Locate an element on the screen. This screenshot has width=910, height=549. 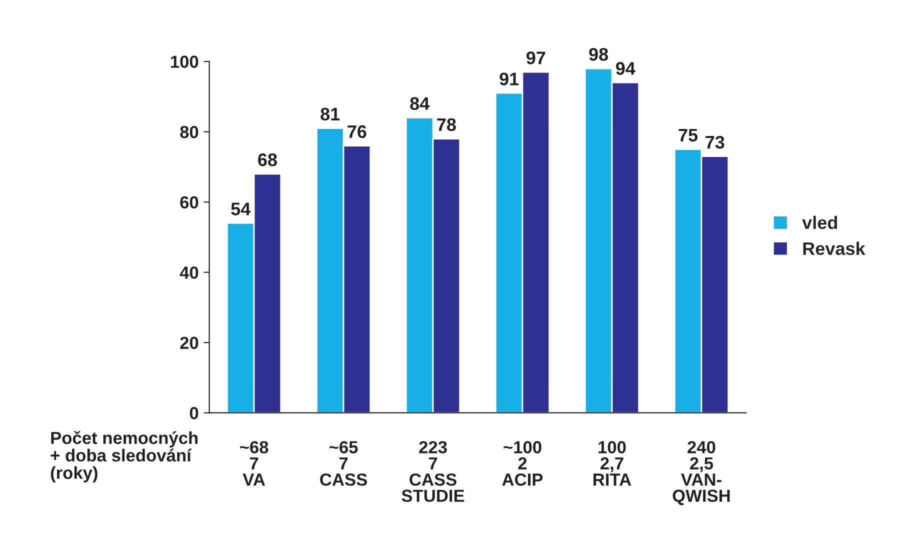
text: Počet nemocných + doba sledování (roky) is located at coordinates (124, 456).